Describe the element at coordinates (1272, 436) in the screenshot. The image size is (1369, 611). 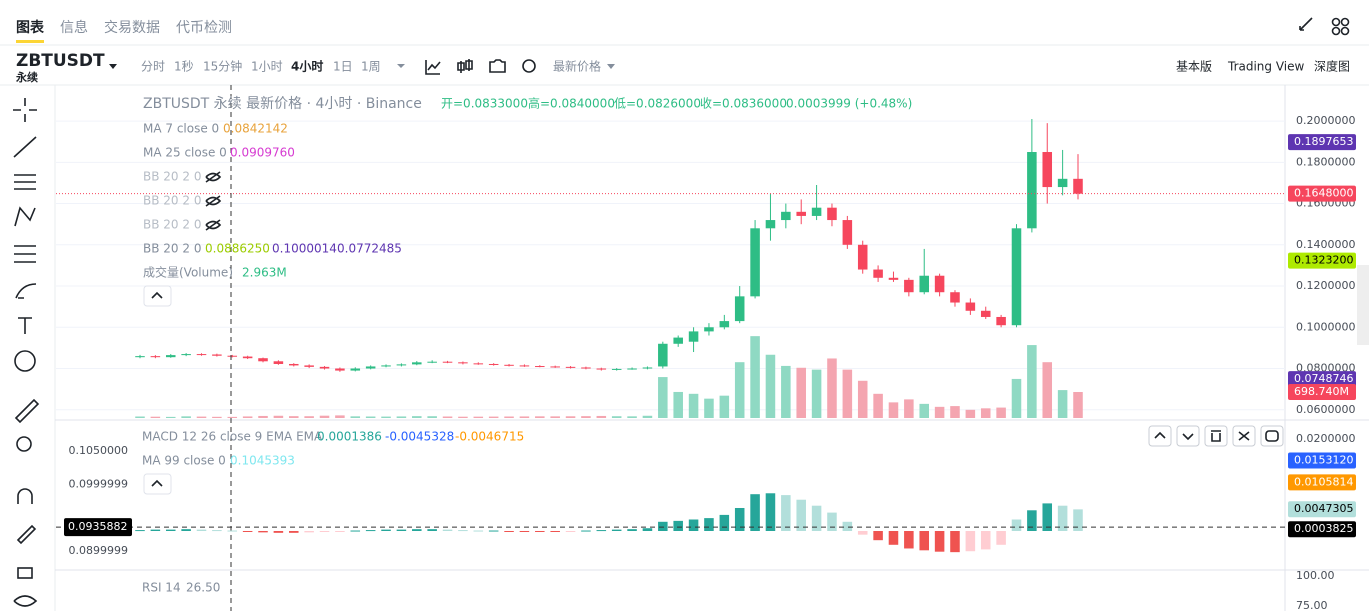
I see `settings-button` at that location.